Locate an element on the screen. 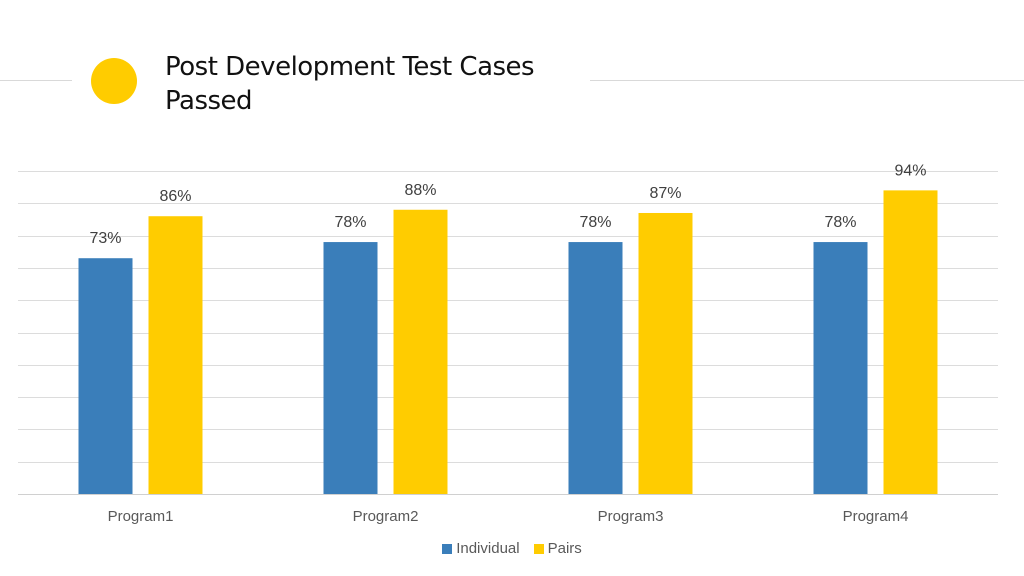 Image resolution: width=1024 pixels, height=576 pixels. category-label-program4: Program4 is located at coordinates (876, 516).